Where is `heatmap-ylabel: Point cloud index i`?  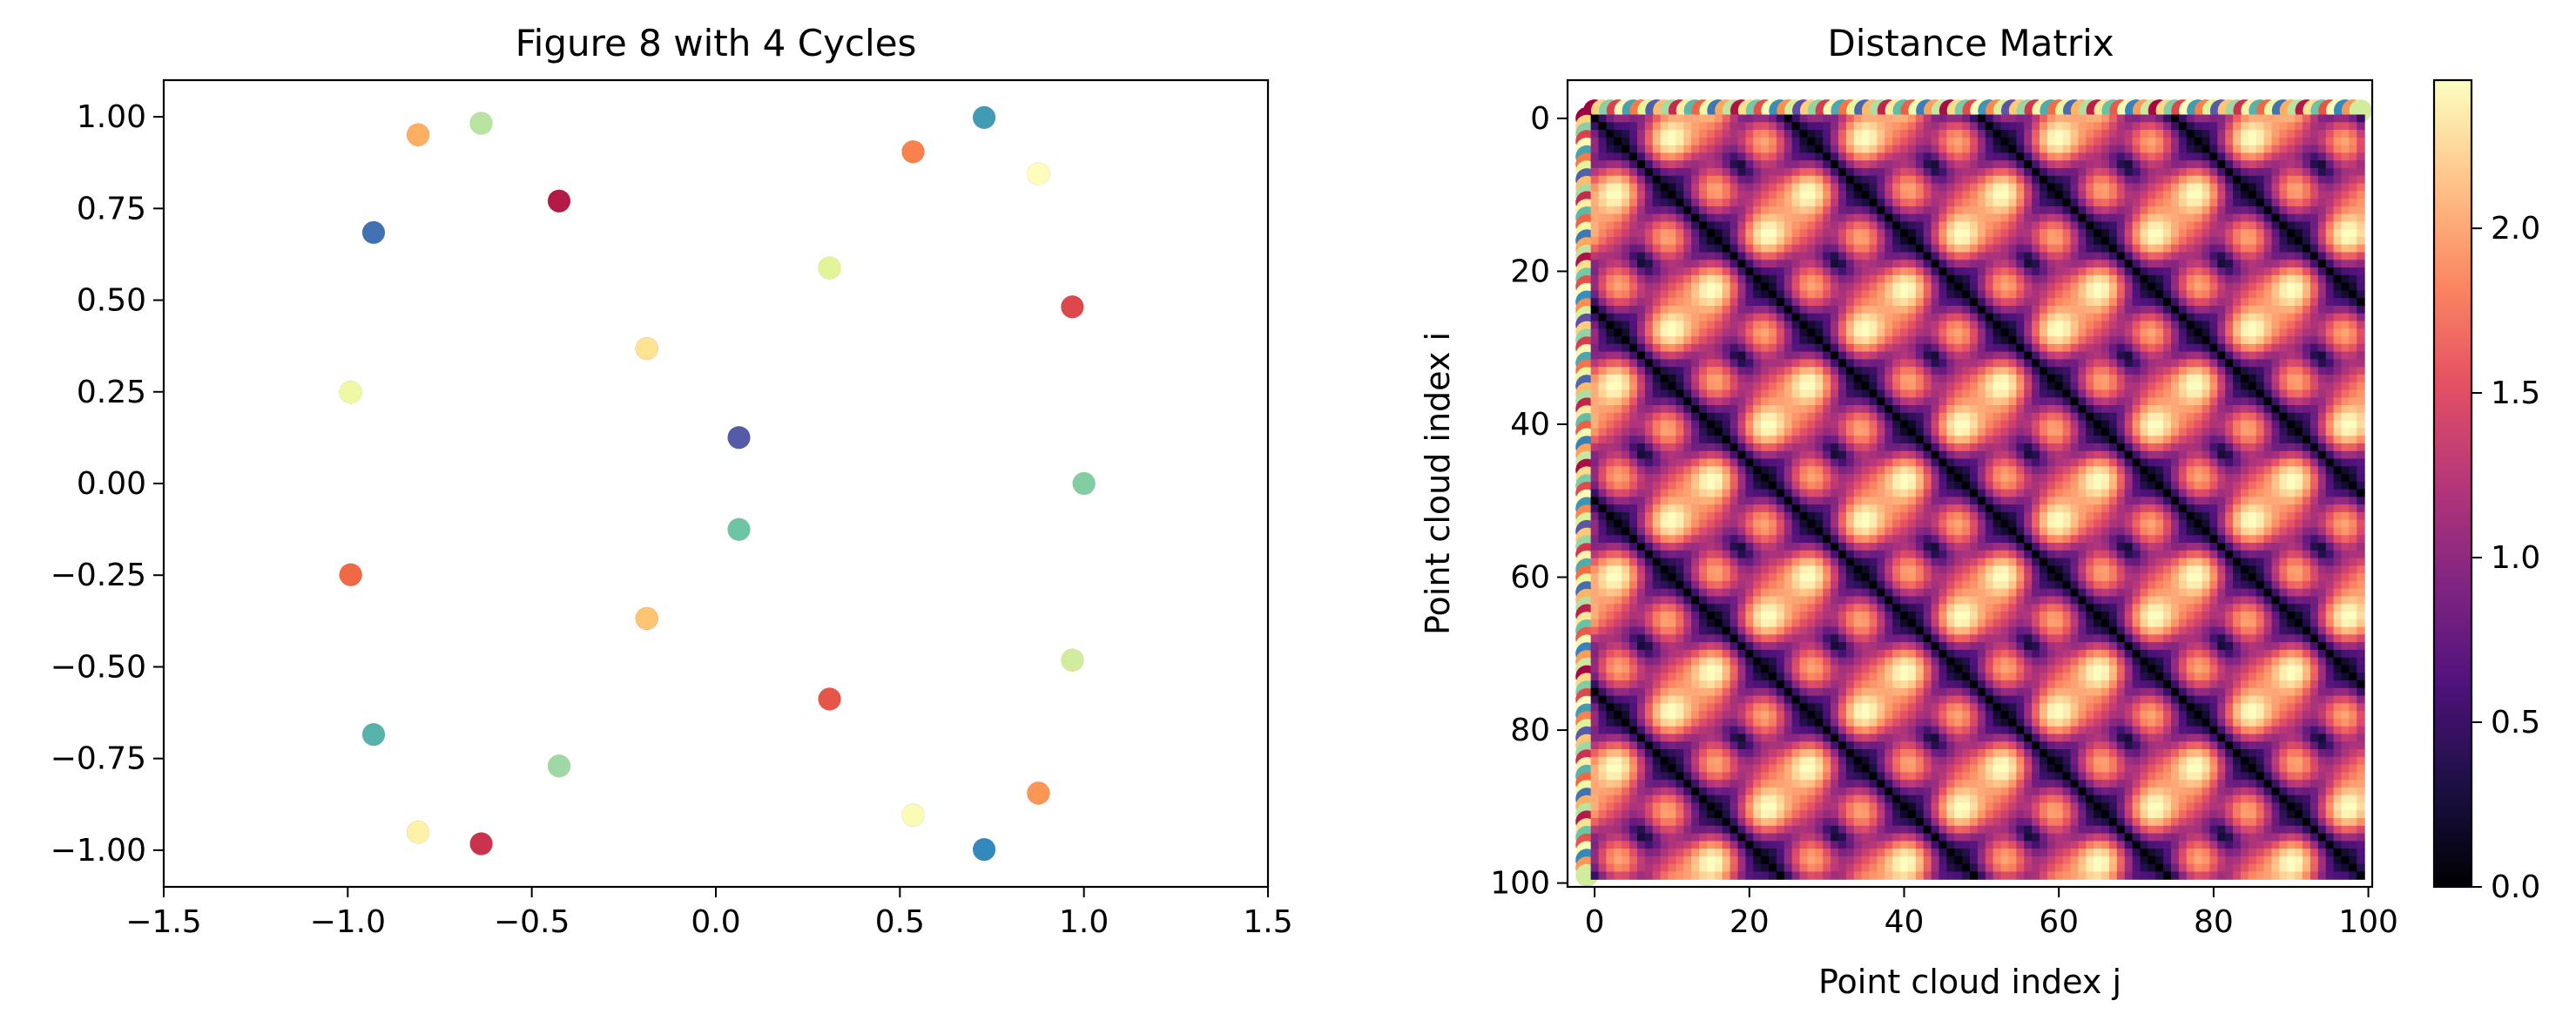
heatmap-ylabel: Point cloud index i is located at coordinates (1438, 483).